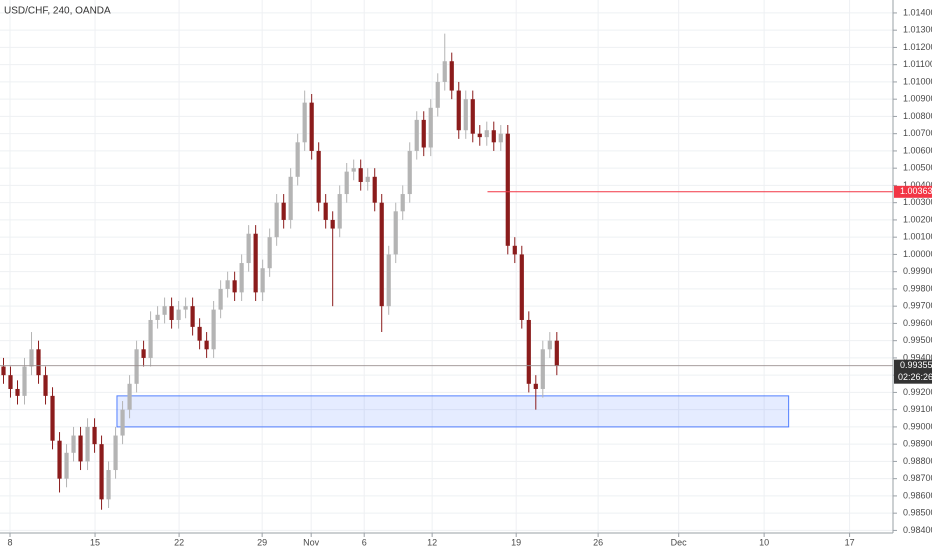 Image resolution: width=932 pixels, height=550 pixels. What do you see at coordinates (917, 185) in the screenshot?
I see `y-tick-label: 1.00400` at bounding box center [917, 185].